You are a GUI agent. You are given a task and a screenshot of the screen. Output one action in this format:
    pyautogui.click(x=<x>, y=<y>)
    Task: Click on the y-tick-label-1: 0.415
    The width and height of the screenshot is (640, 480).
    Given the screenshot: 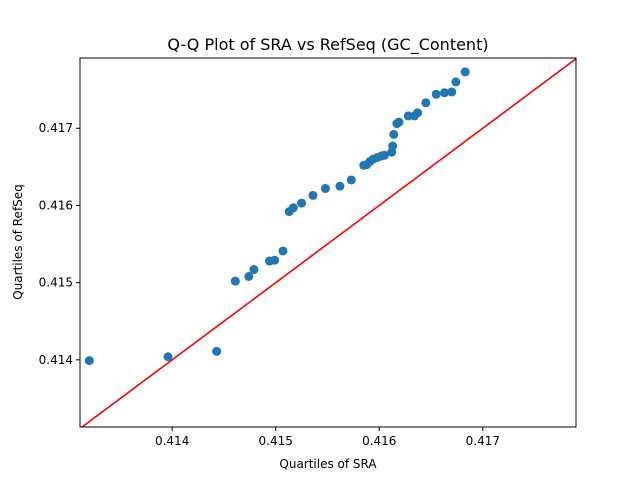 What is the action you would take?
    pyautogui.click(x=56, y=283)
    